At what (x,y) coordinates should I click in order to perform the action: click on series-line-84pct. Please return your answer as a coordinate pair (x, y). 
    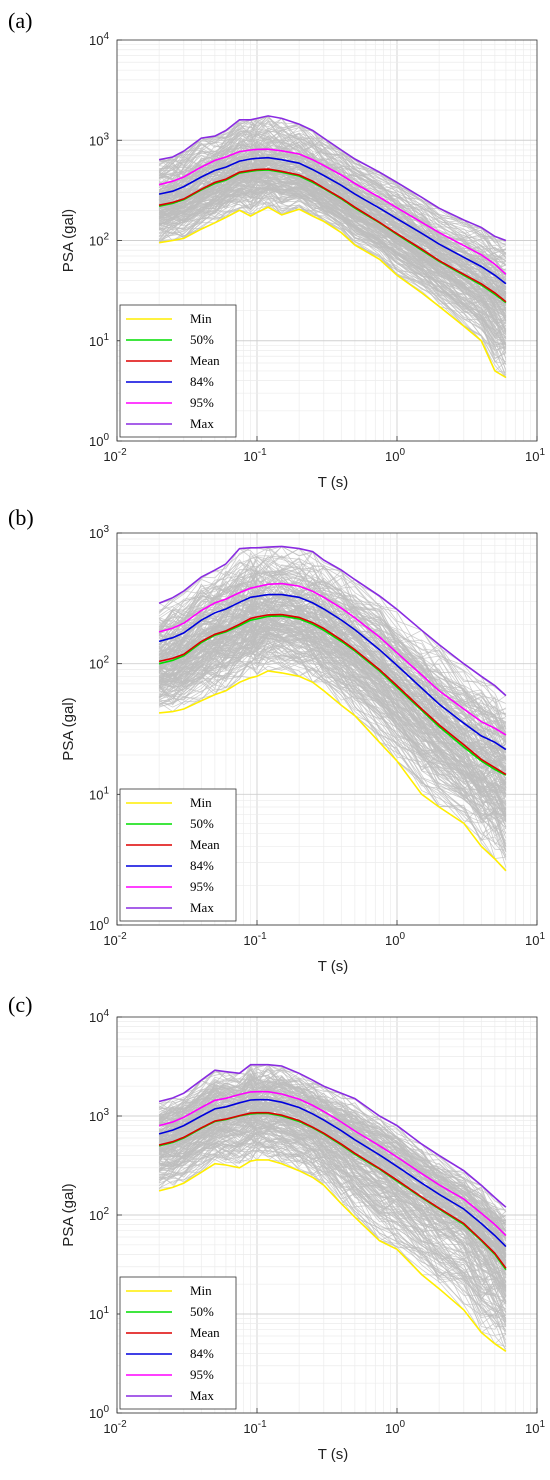
    Looking at the image, I should click on (332, 220).